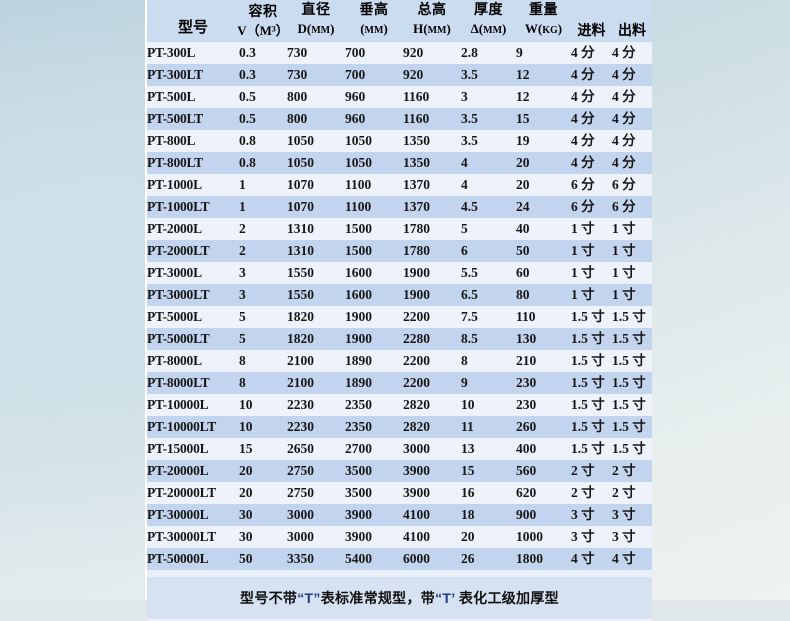  I want to click on cell-thickness: 20, so click(488, 537).